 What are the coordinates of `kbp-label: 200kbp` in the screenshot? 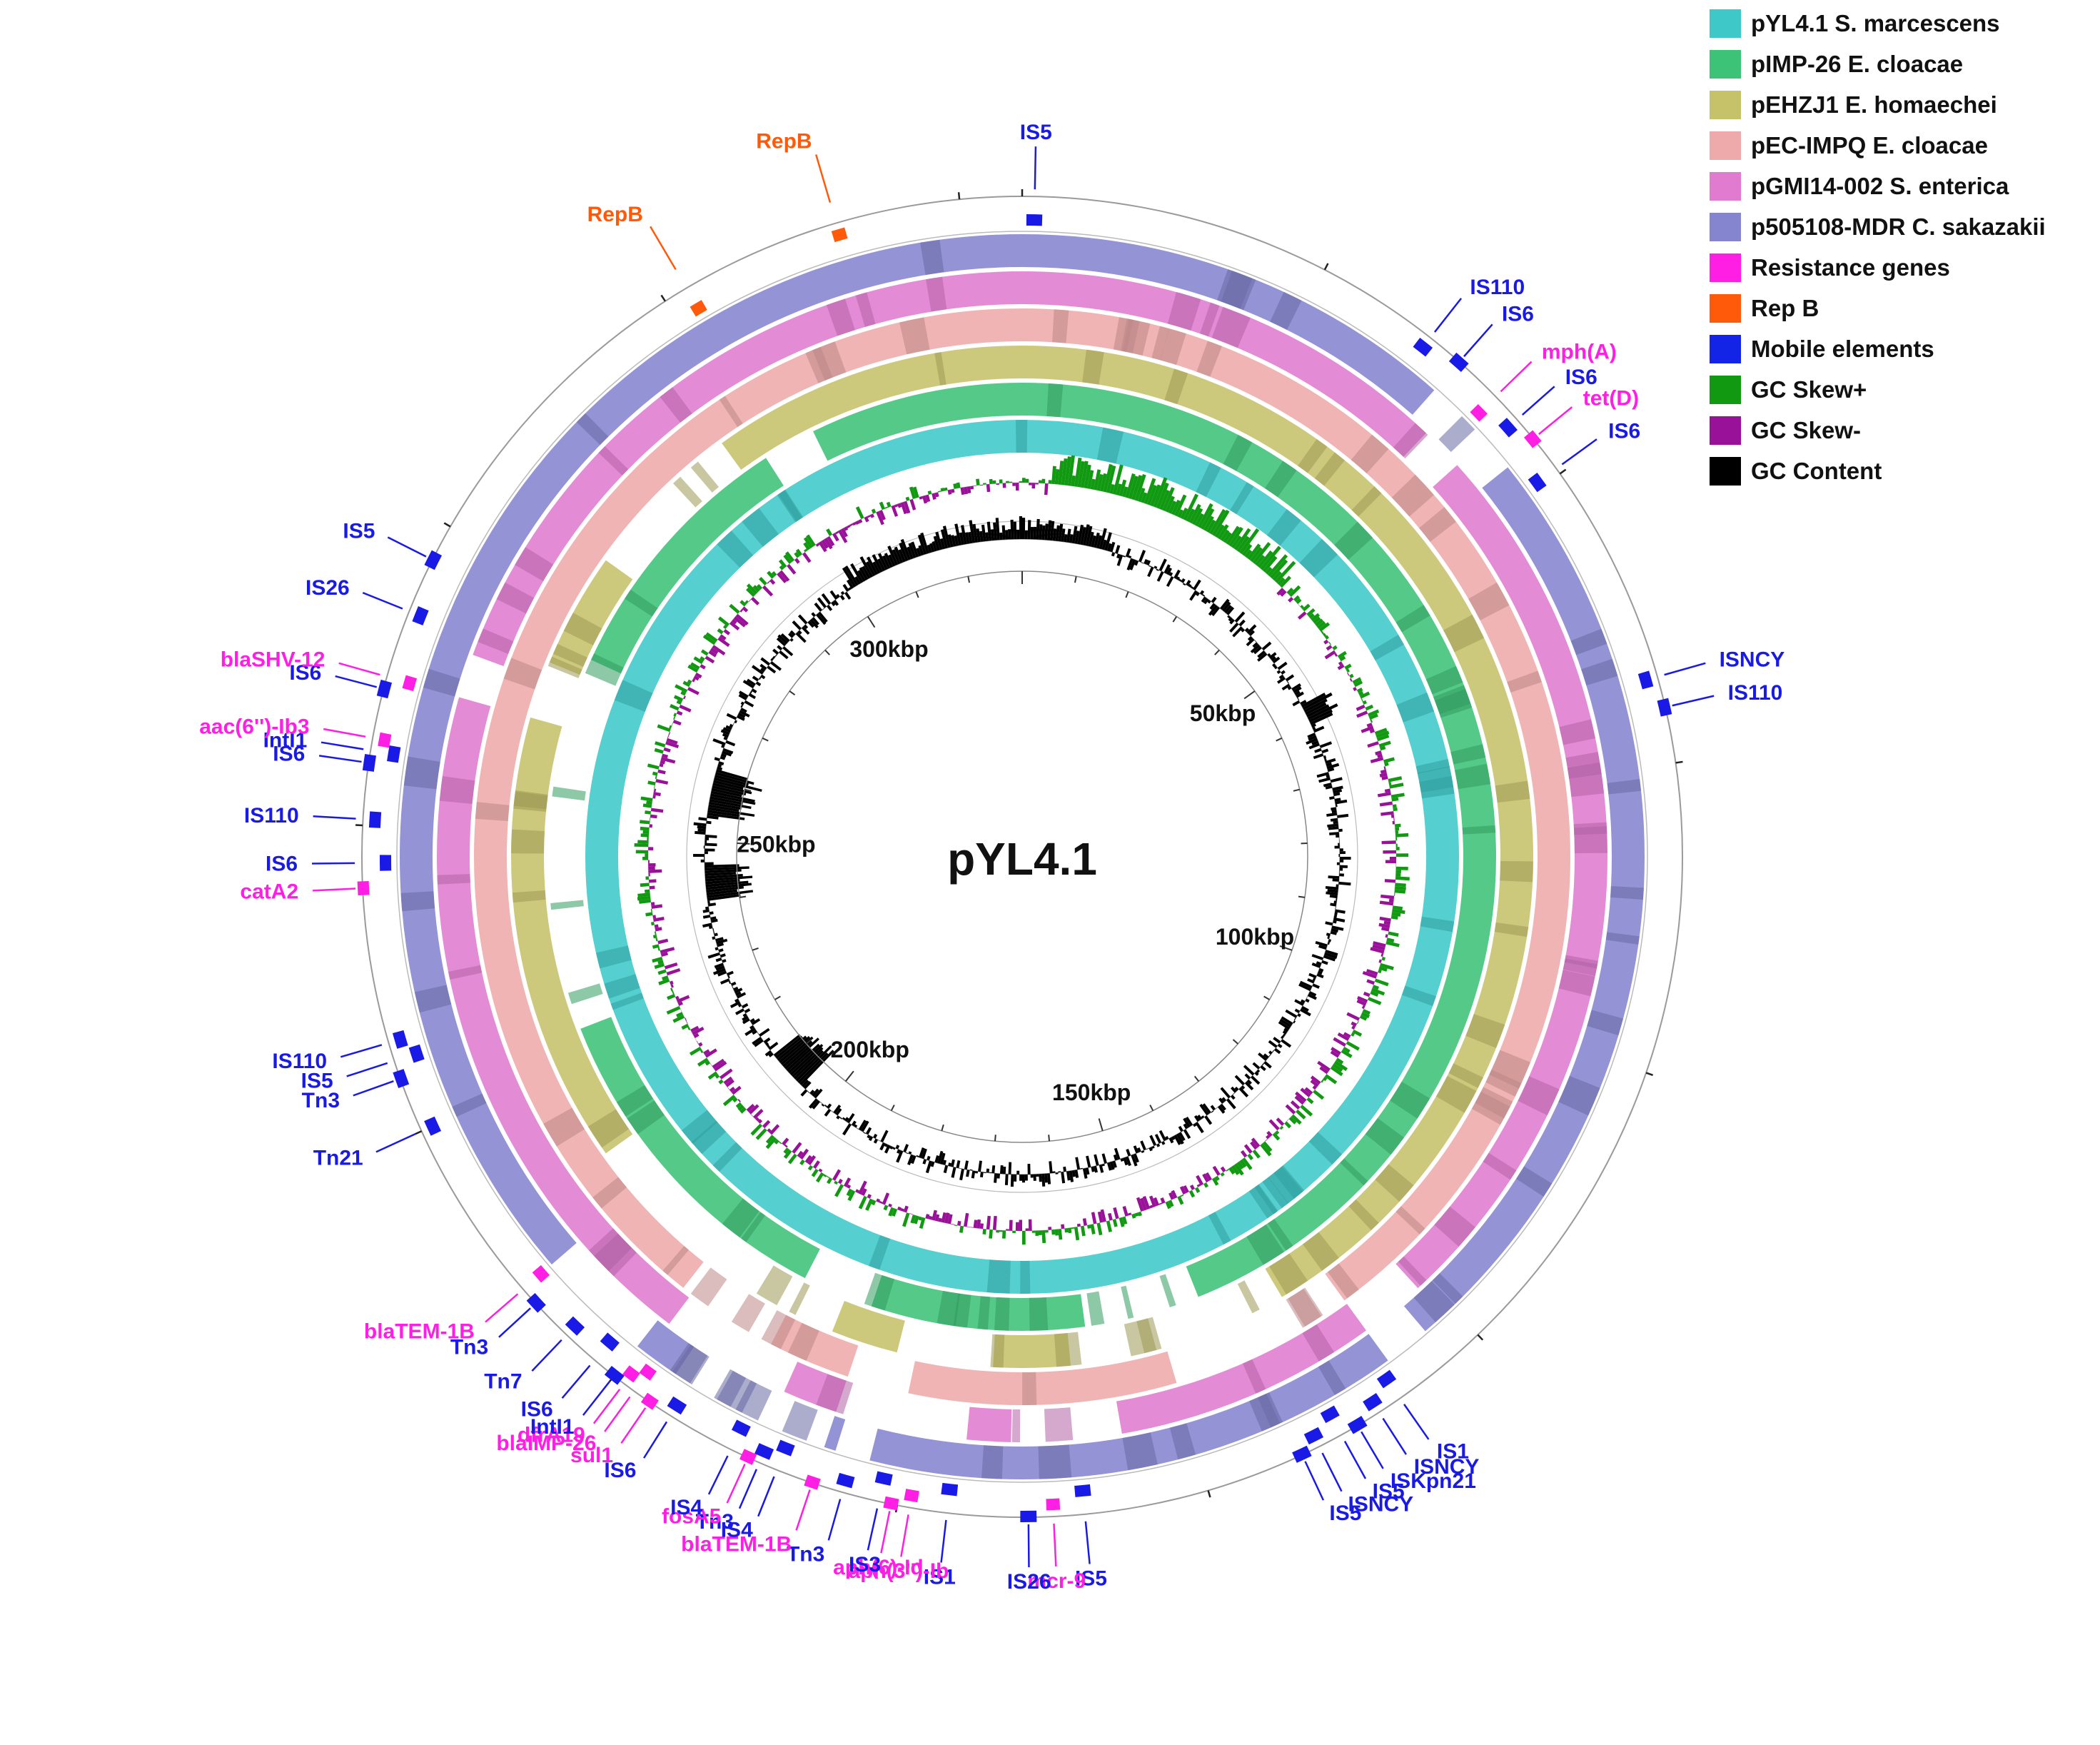 It's located at (870, 1049).